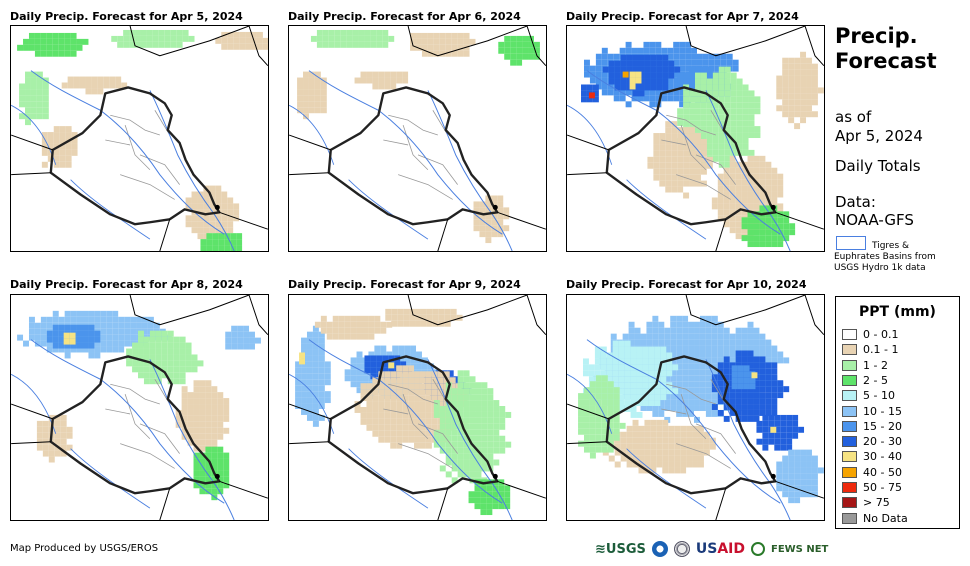 Image resolution: width=970 pixels, height=566 pixels. I want to click on usgs-wave-icon: ≋, so click(600, 549).